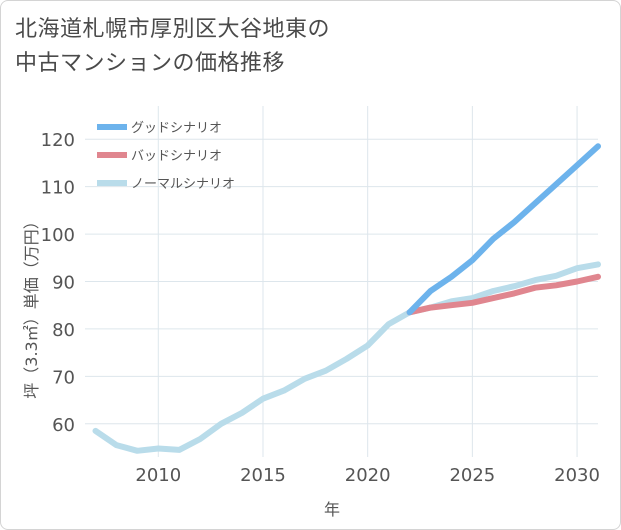 The height and width of the screenshot is (530, 621). I want to click on x-axis-ticks: 2010 2015 2020 2025 2030, so click(367, 475).